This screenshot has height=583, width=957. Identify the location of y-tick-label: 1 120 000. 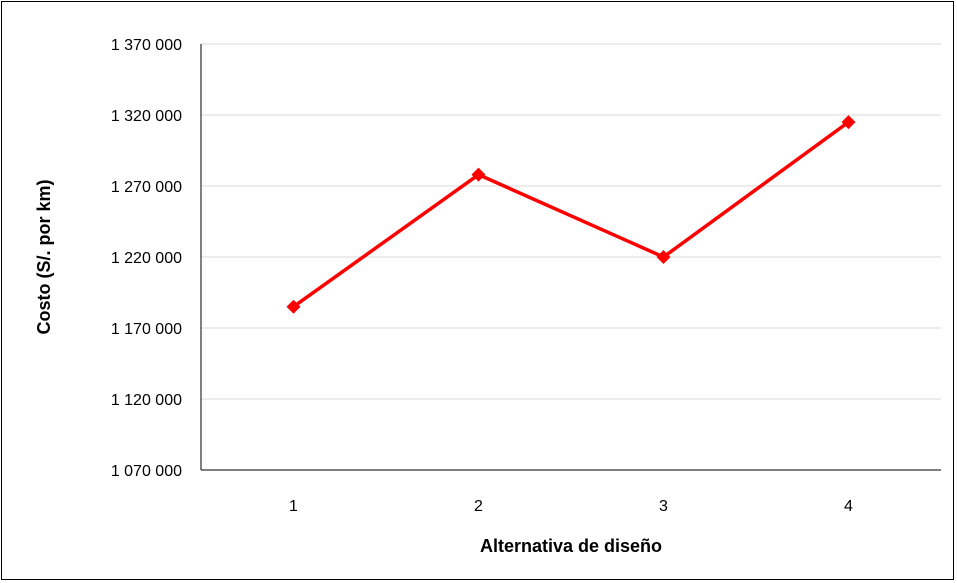
(146, 400).